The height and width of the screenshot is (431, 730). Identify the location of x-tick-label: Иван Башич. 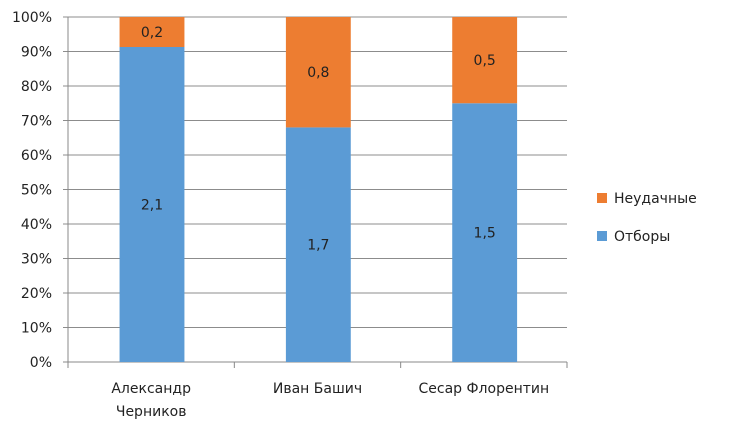
(317, 389).